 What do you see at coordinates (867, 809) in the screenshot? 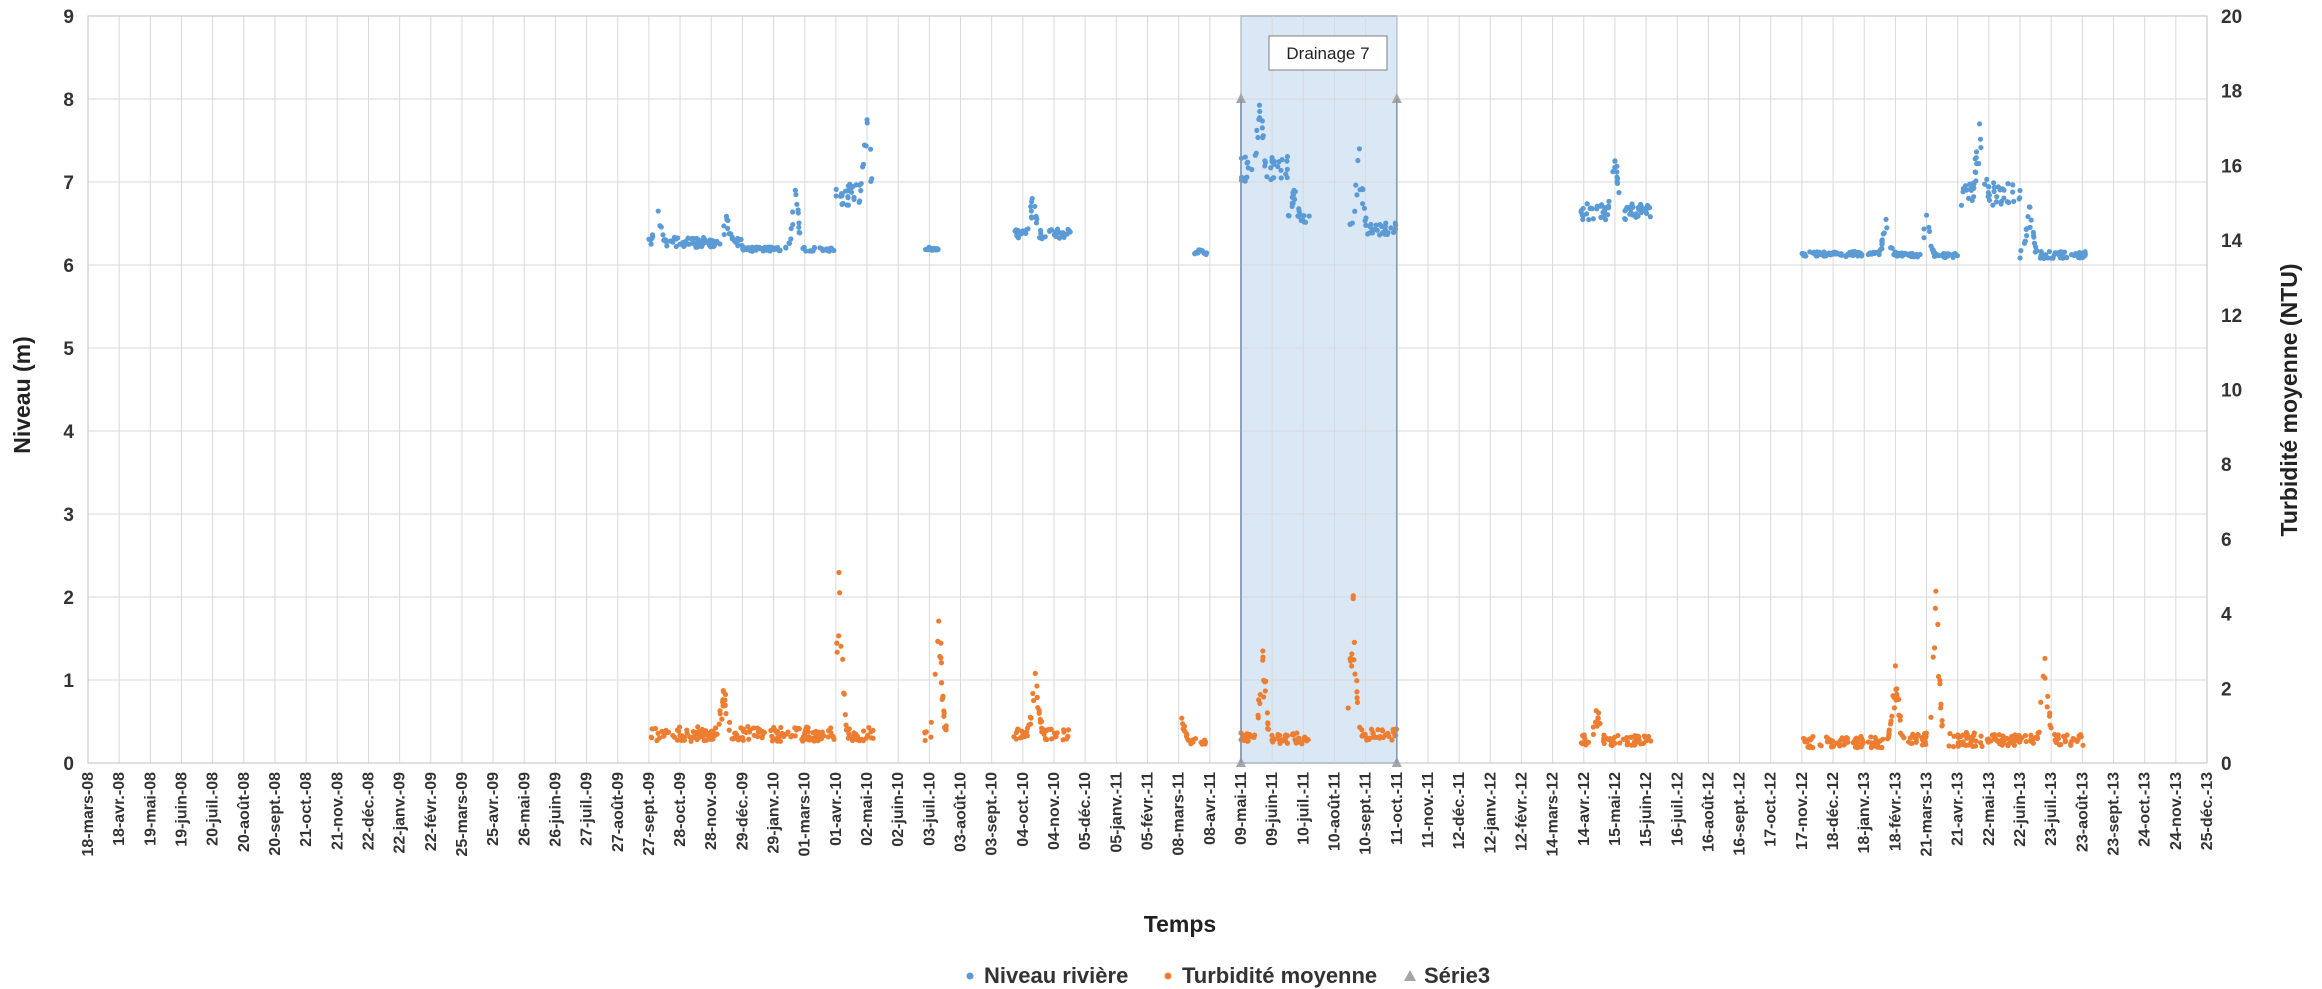
I see `x-tick-label: 02-mai-10` at bounding box center [867, 809].